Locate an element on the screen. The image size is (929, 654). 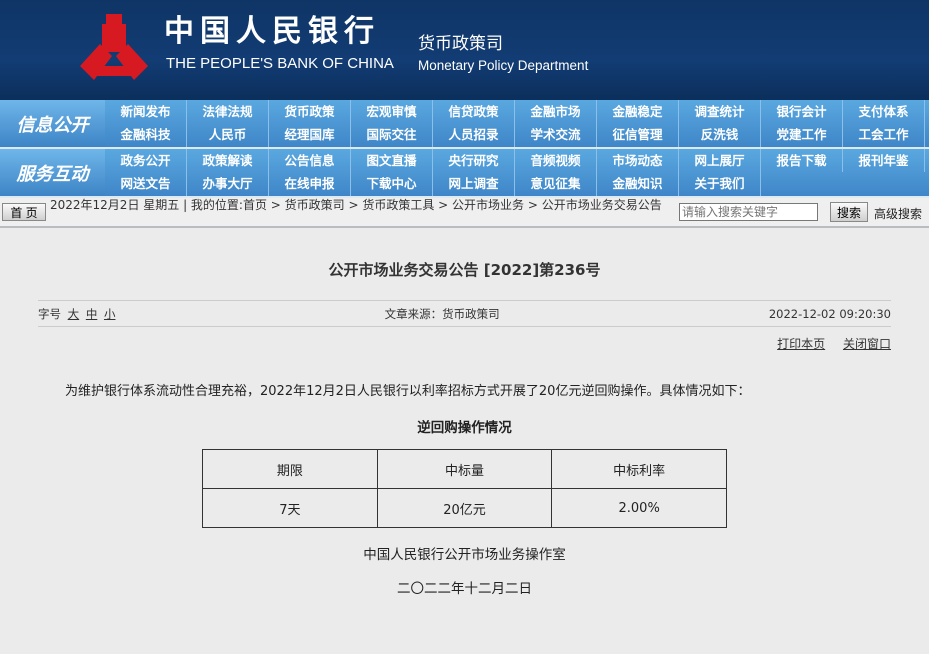
font-size-controls: 字号 大 中 小 is located at coordinates (76, 314).